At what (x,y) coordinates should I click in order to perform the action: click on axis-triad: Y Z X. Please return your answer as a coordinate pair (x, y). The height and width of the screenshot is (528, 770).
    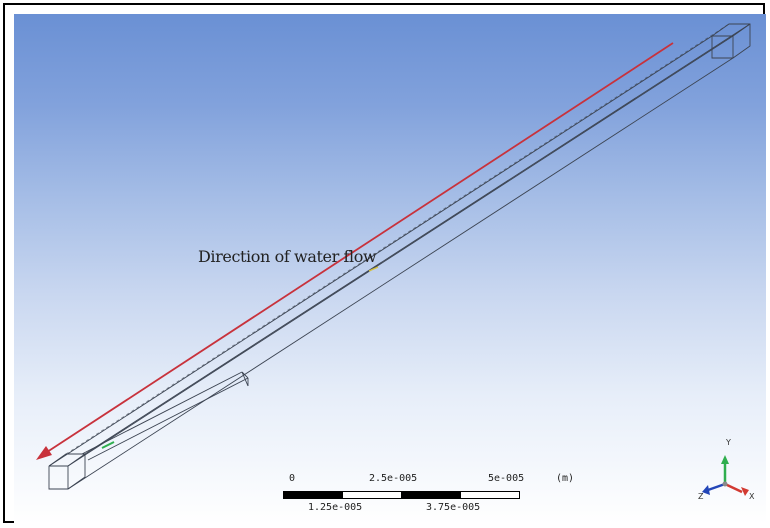
    Looking at the image, I should click on (727, 469).